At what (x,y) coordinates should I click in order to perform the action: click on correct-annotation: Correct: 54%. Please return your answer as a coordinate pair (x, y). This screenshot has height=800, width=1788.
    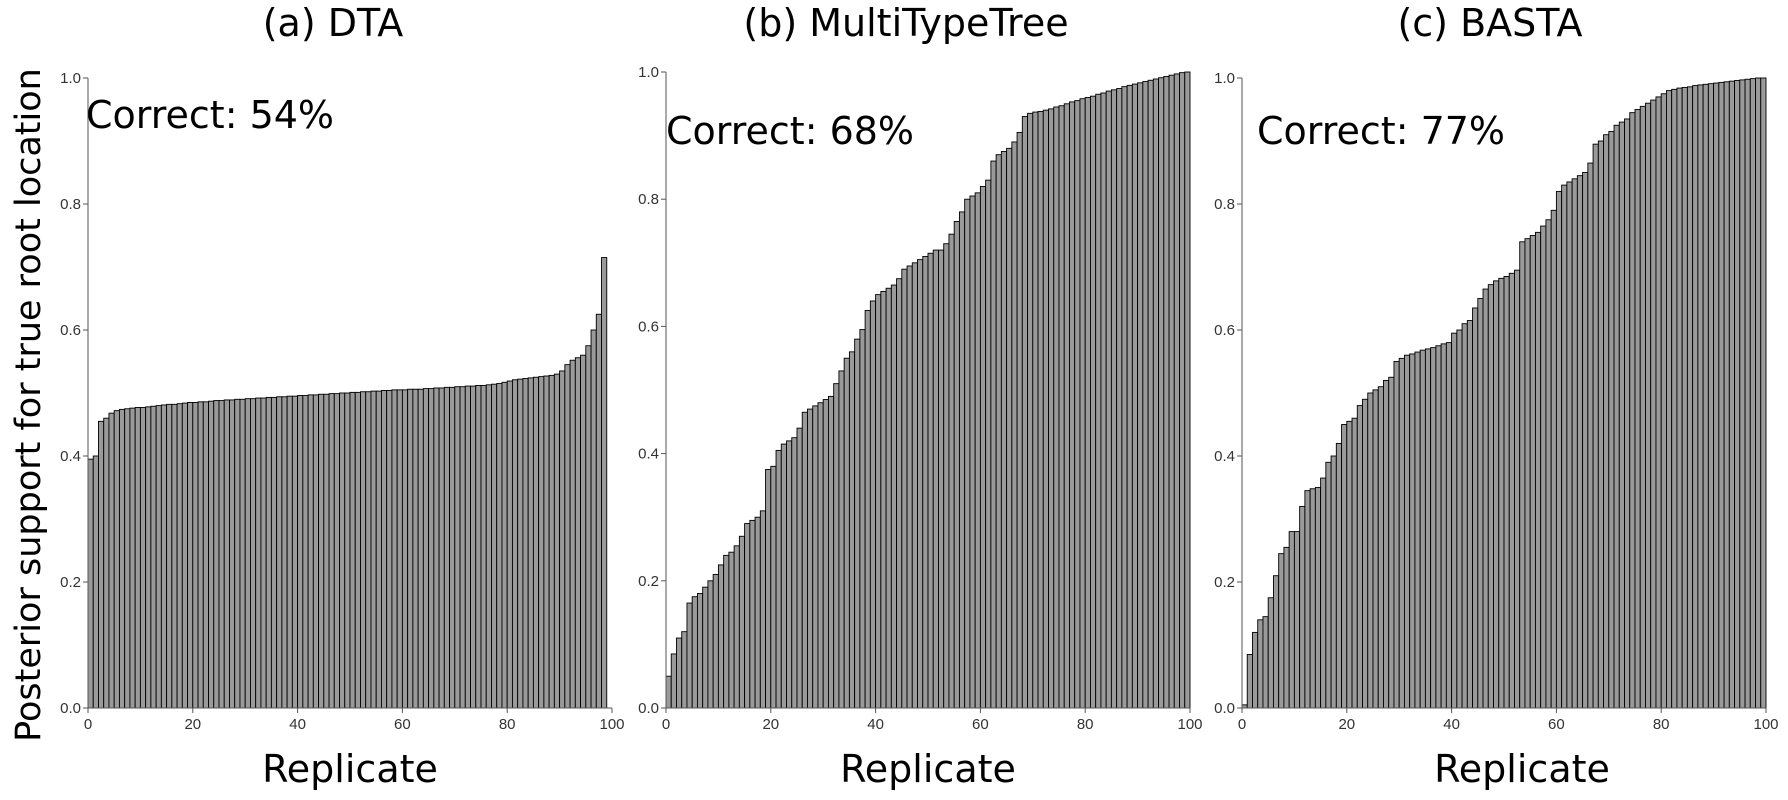
    Looking at the image, I should click on (210, 115).